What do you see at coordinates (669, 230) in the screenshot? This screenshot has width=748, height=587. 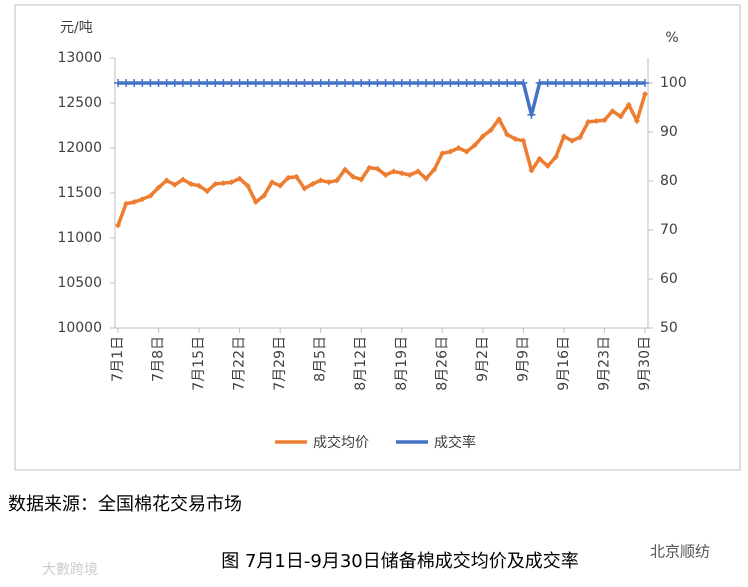 I see `y2-tick-label: 70` at bounding box center [669, 230].